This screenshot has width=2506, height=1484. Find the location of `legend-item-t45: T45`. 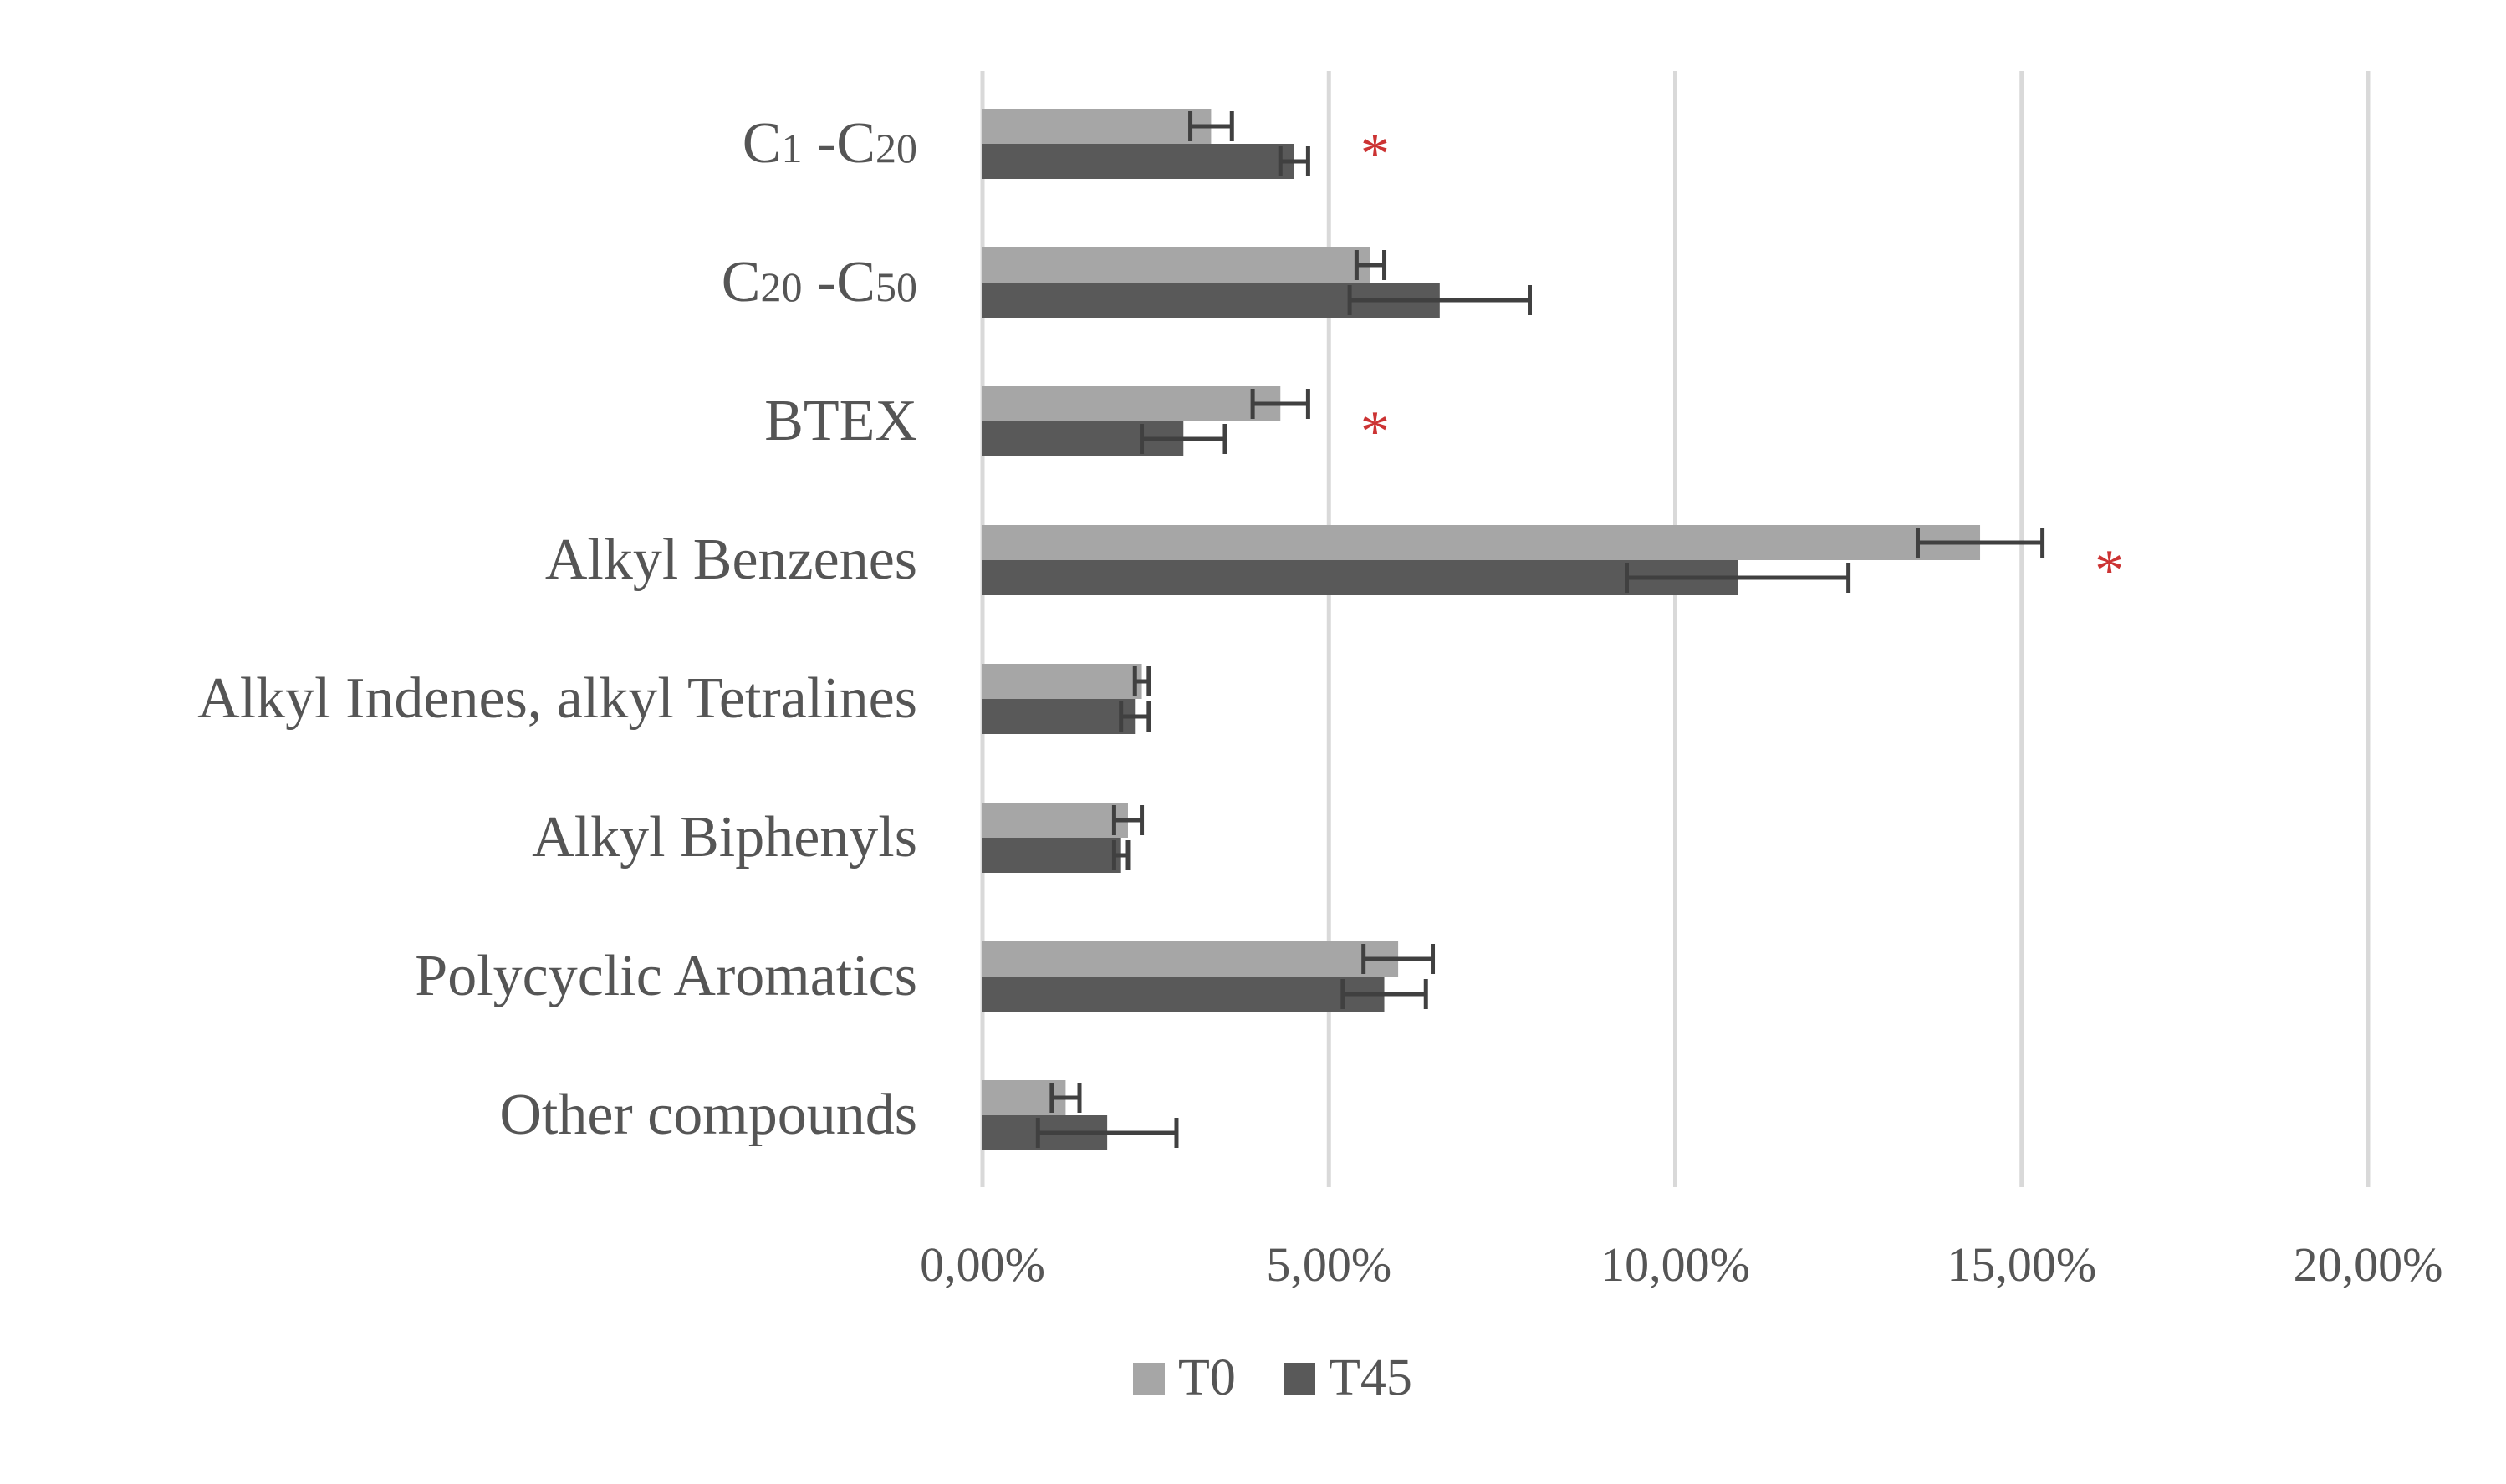

legend-item-t45: T45 is located at coordinates (1348, 1377).